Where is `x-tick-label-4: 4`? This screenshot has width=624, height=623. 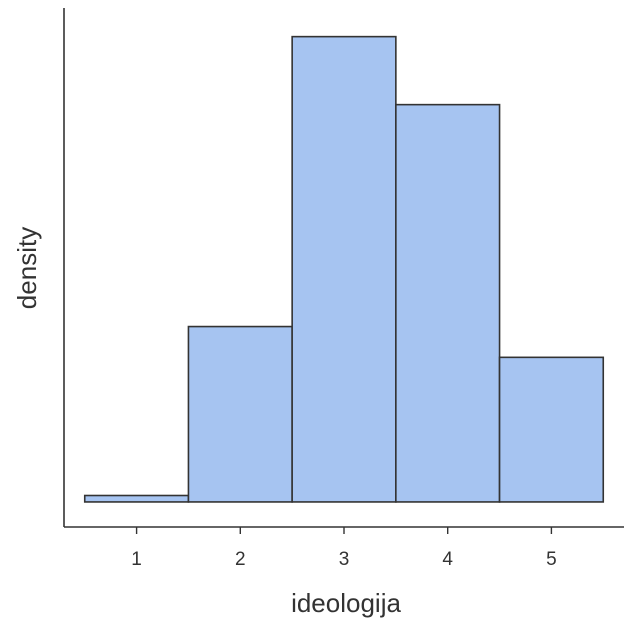
x-tick-label-4: 4 is located at coordinates (447, 559).